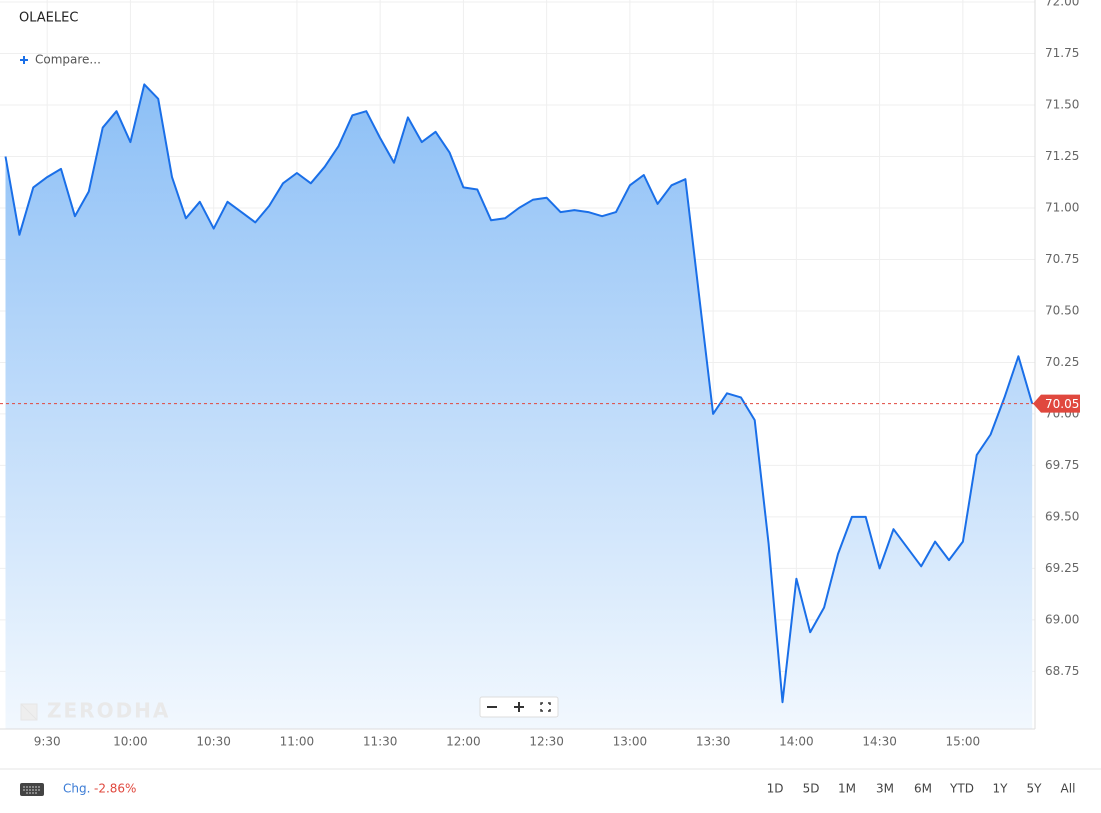 This screenshot has height=813, width=1101. What do you see at coordinates (1062, 4) in the screenshot?
I see `y-tick-label: 72.00` at bounding box center [1062, 4].